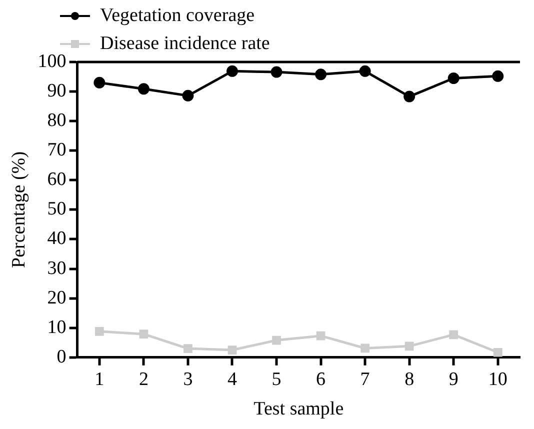  Describe the element at coordinates (56, 268) in the screenshot. I see `y-tick-label: 30` at that location.